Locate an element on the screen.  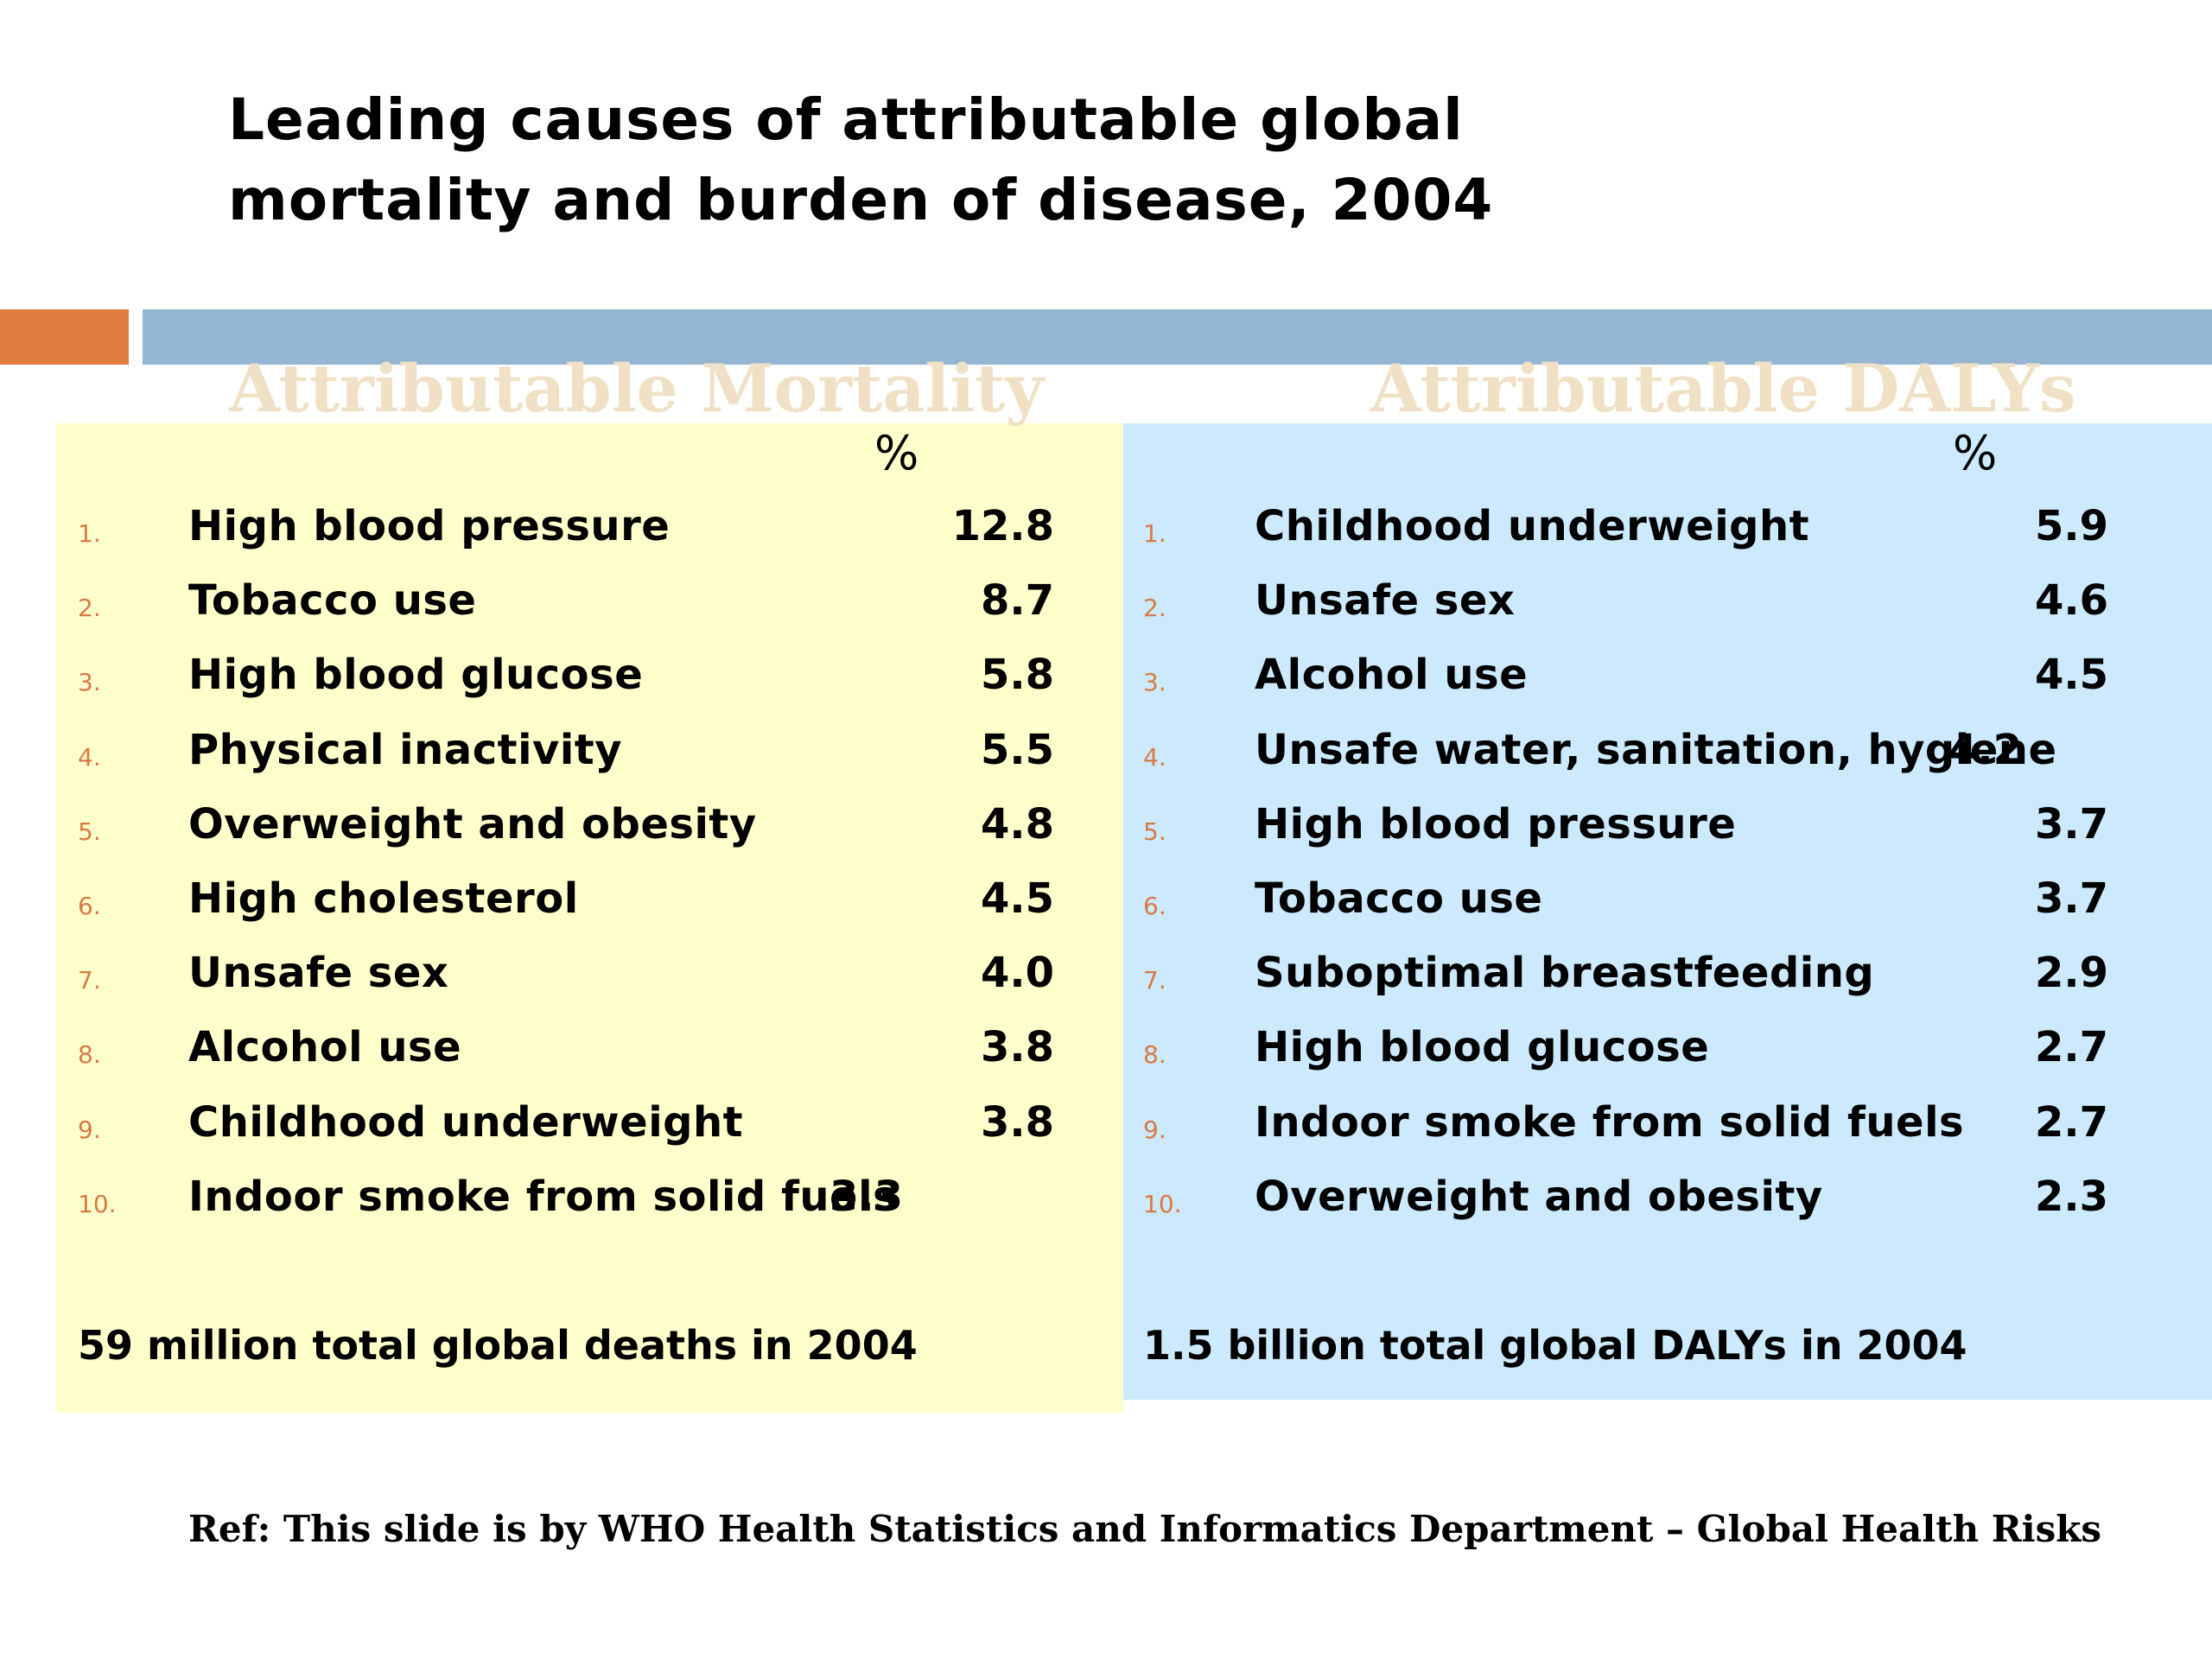
risk-factor-value: 8.7 is located at coordinates (1017, 600).